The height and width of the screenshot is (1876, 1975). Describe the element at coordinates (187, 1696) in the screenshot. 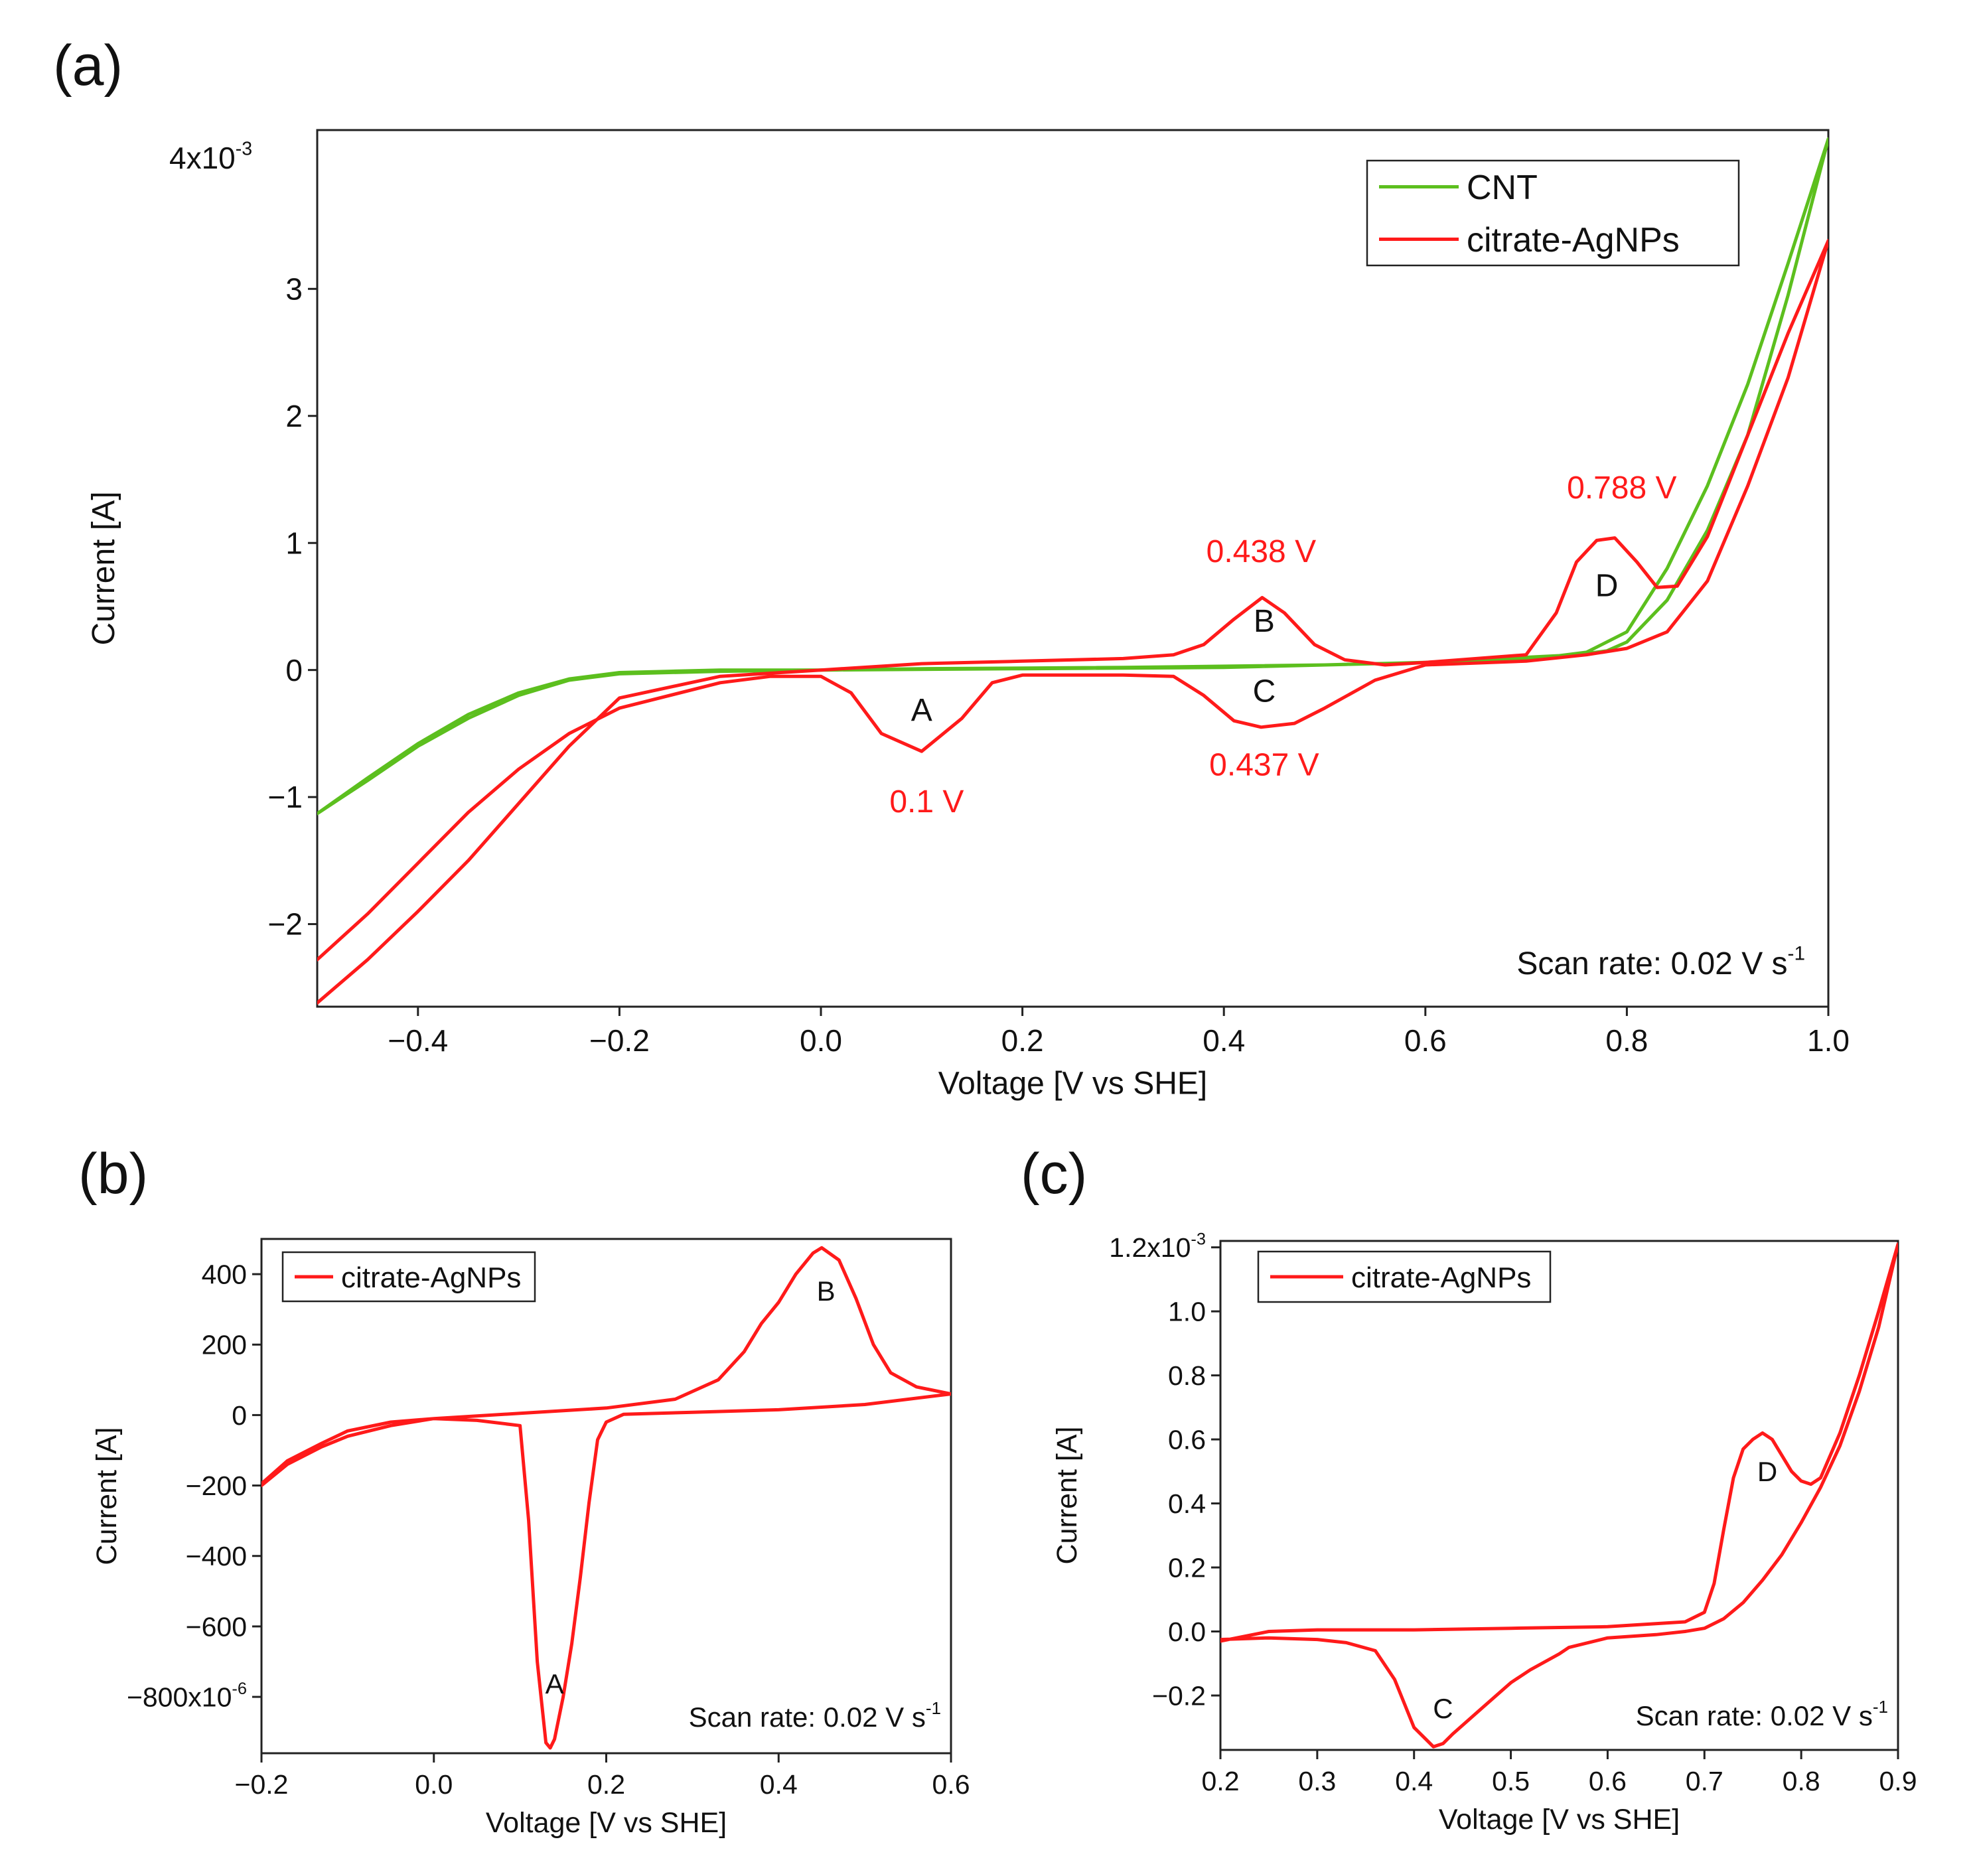

I see `y-tick-label: −800x10⁻⁶` at that location.